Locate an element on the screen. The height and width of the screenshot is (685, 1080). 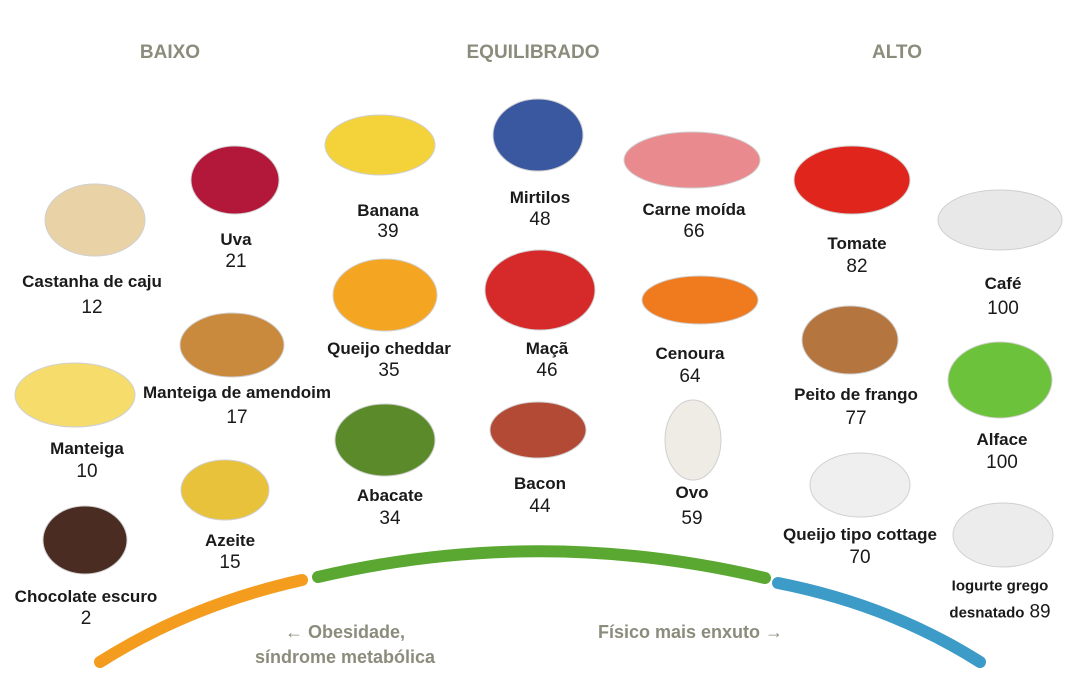
food-name: Manteiga is located at coordinates (87, 448).